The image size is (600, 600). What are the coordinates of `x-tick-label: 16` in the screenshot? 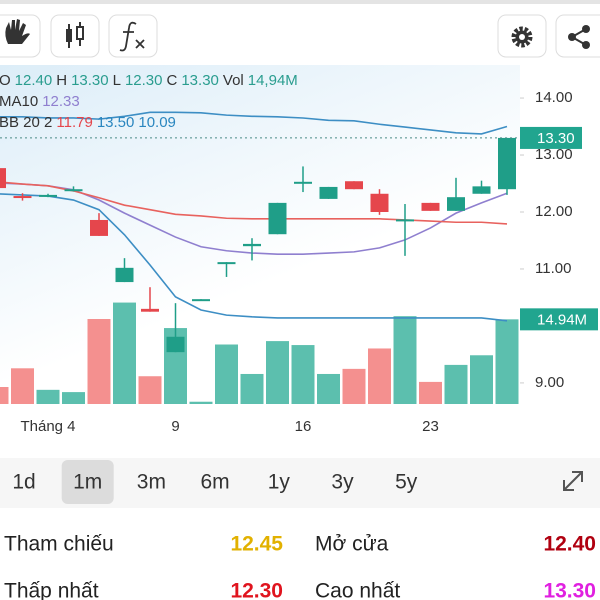 It's located at (303, 426).